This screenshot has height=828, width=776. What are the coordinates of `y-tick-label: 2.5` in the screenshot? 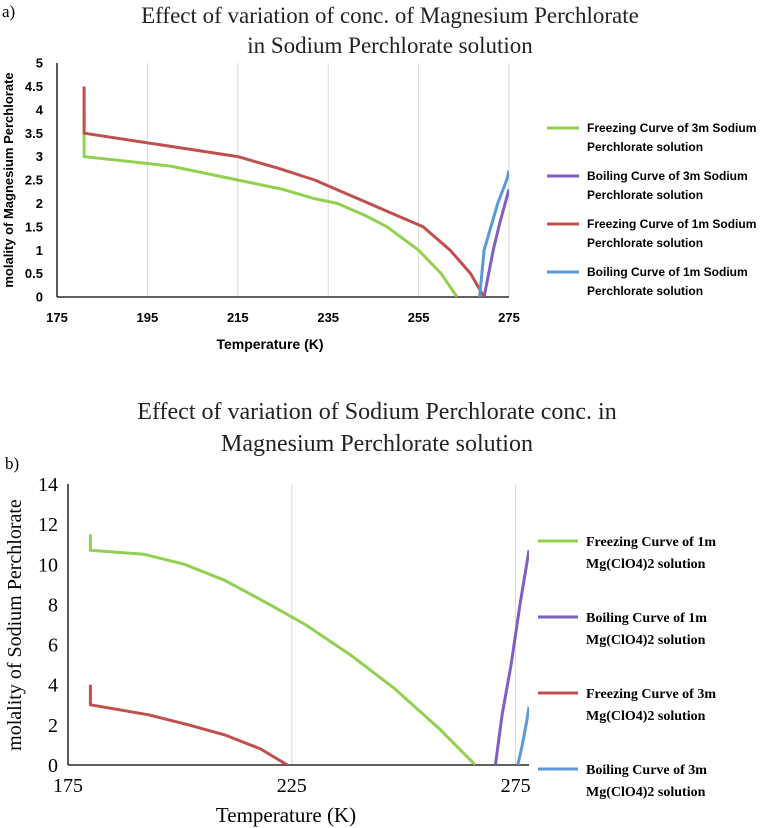 It's located at (34, 180).